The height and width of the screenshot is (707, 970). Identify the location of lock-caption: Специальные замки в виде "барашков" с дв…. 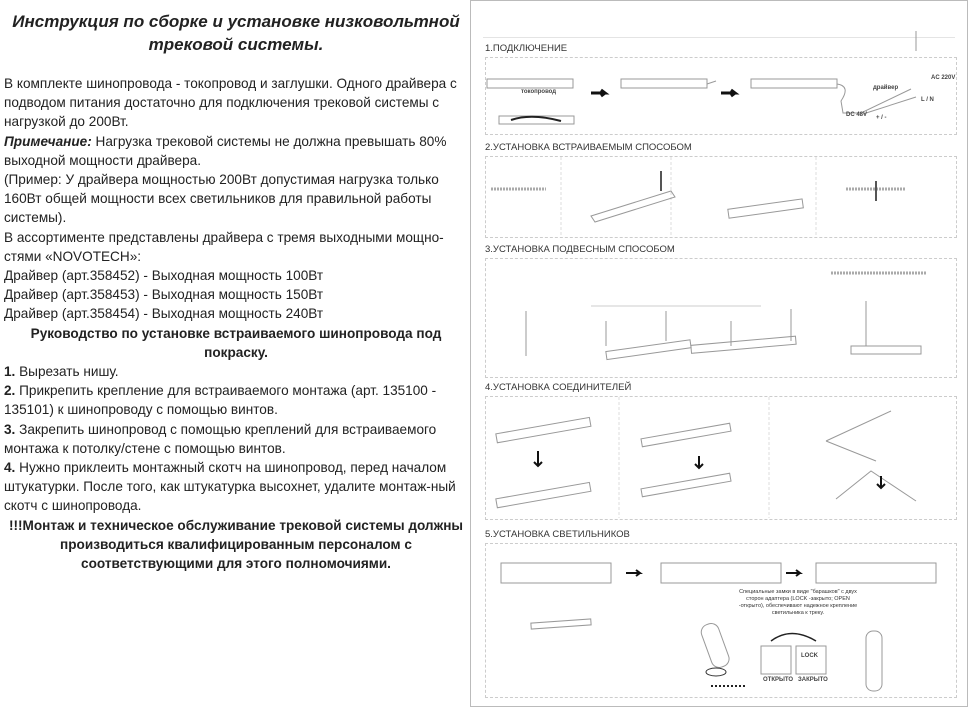
(798, 602).